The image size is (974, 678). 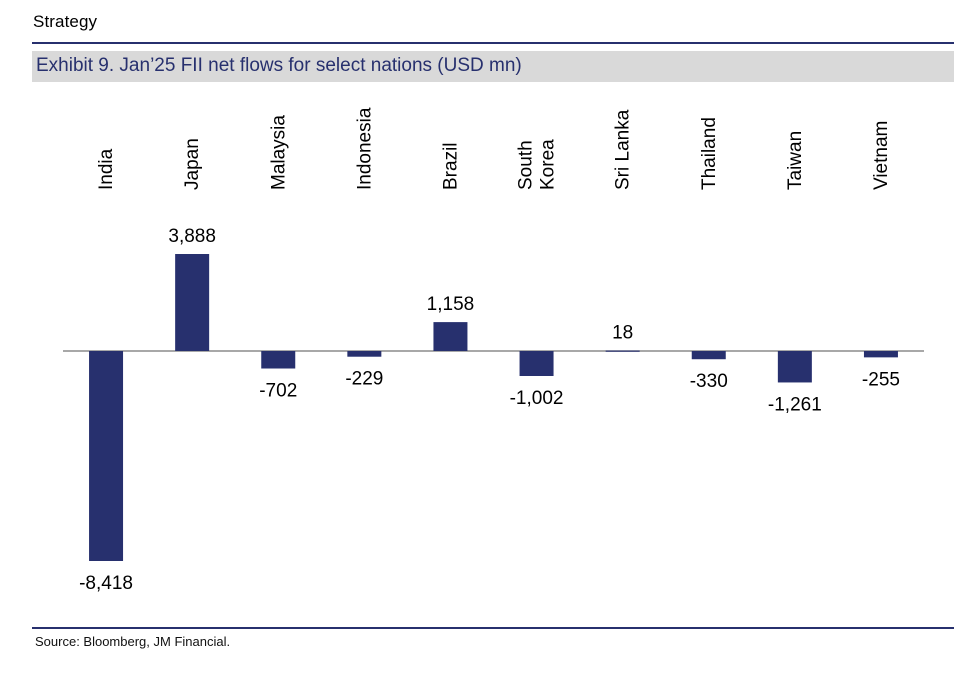 I want to click on category-label: Thailand, so click(x=709, y=153).